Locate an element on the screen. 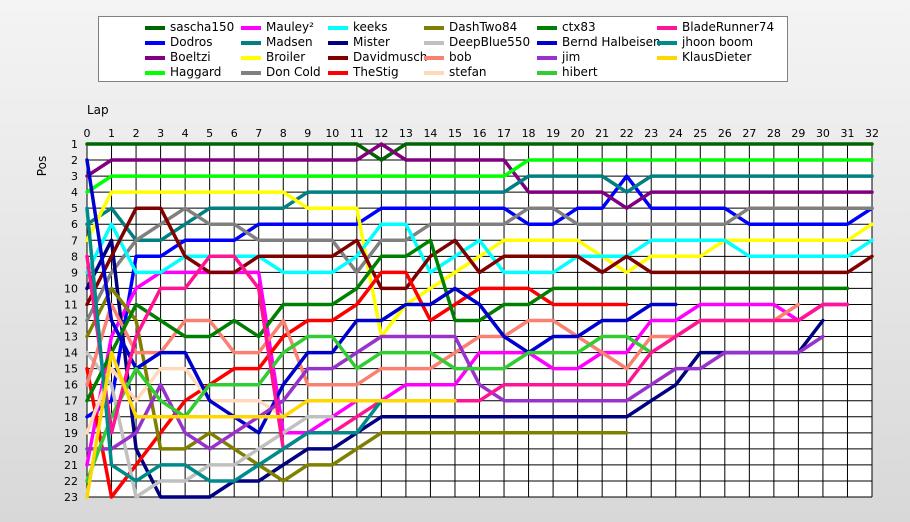  y-tick-label: 9 is located at coordinates (74, 272).